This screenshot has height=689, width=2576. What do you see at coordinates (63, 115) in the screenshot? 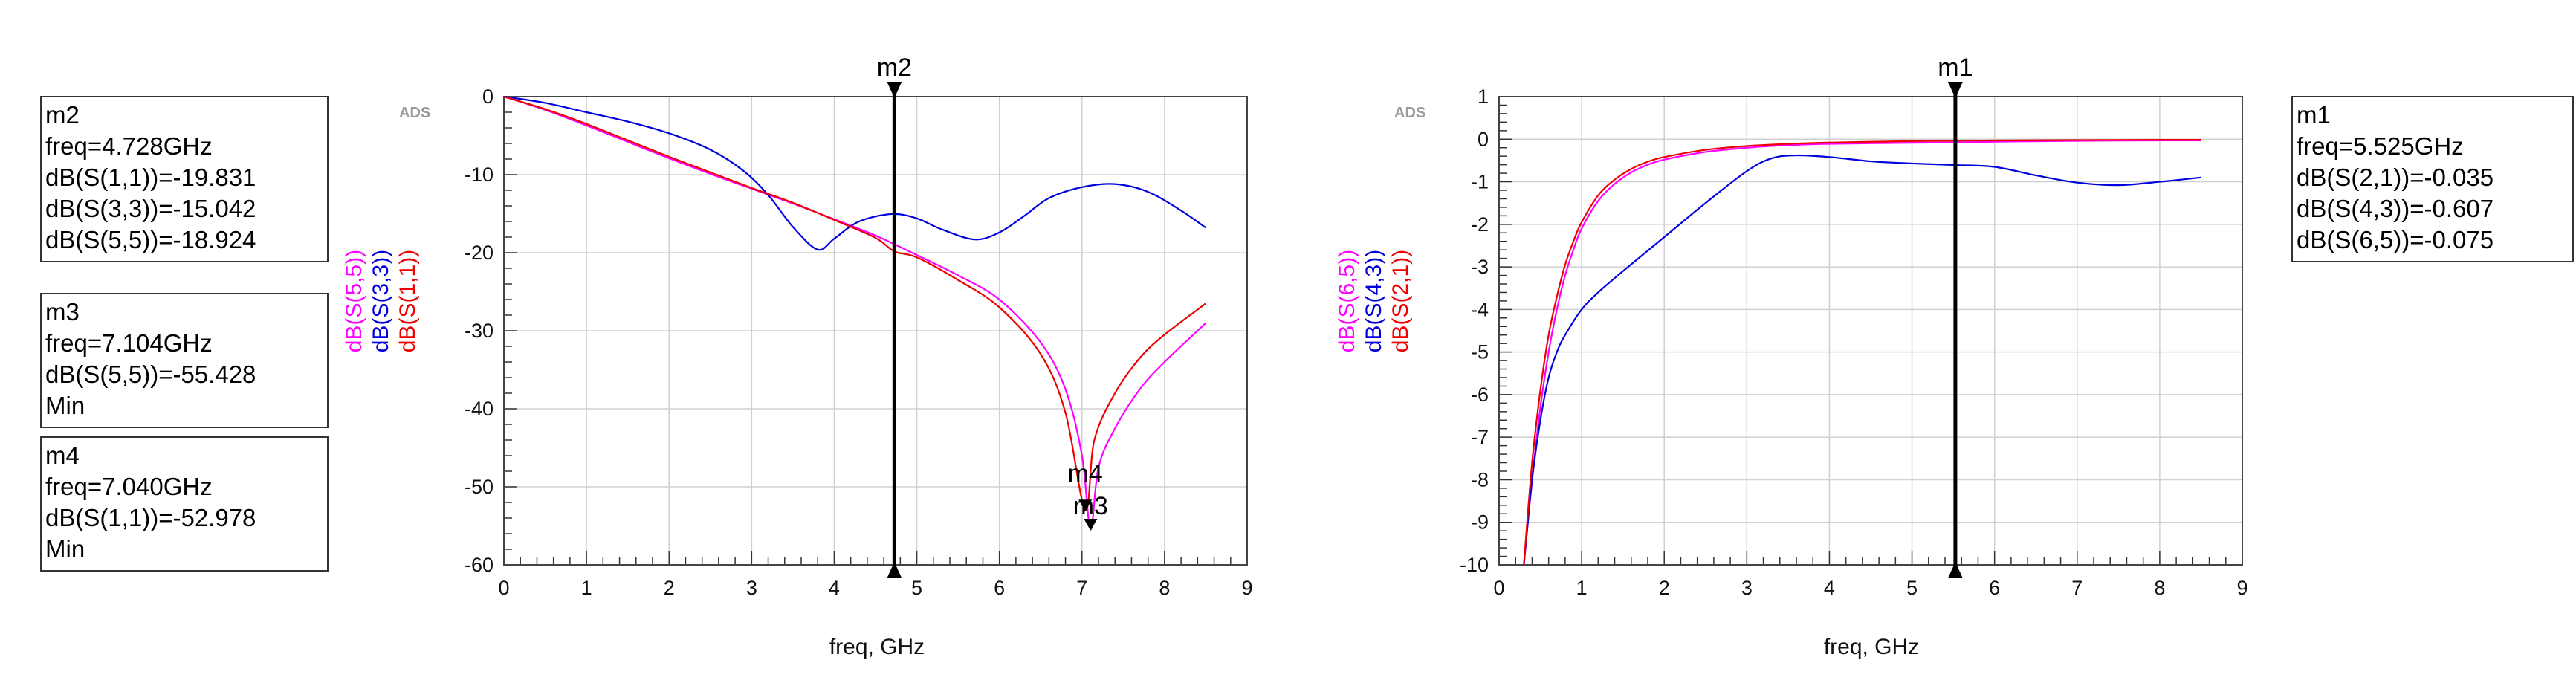
I see `readout-line: m2` at bounding box center [63, 115].